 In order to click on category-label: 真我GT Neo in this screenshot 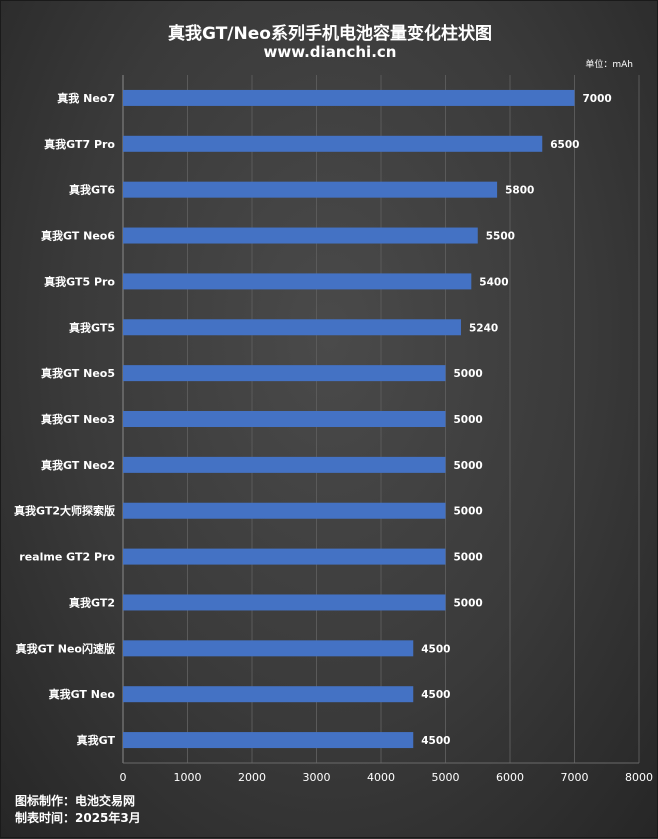, I will do `click(82, 694)`.